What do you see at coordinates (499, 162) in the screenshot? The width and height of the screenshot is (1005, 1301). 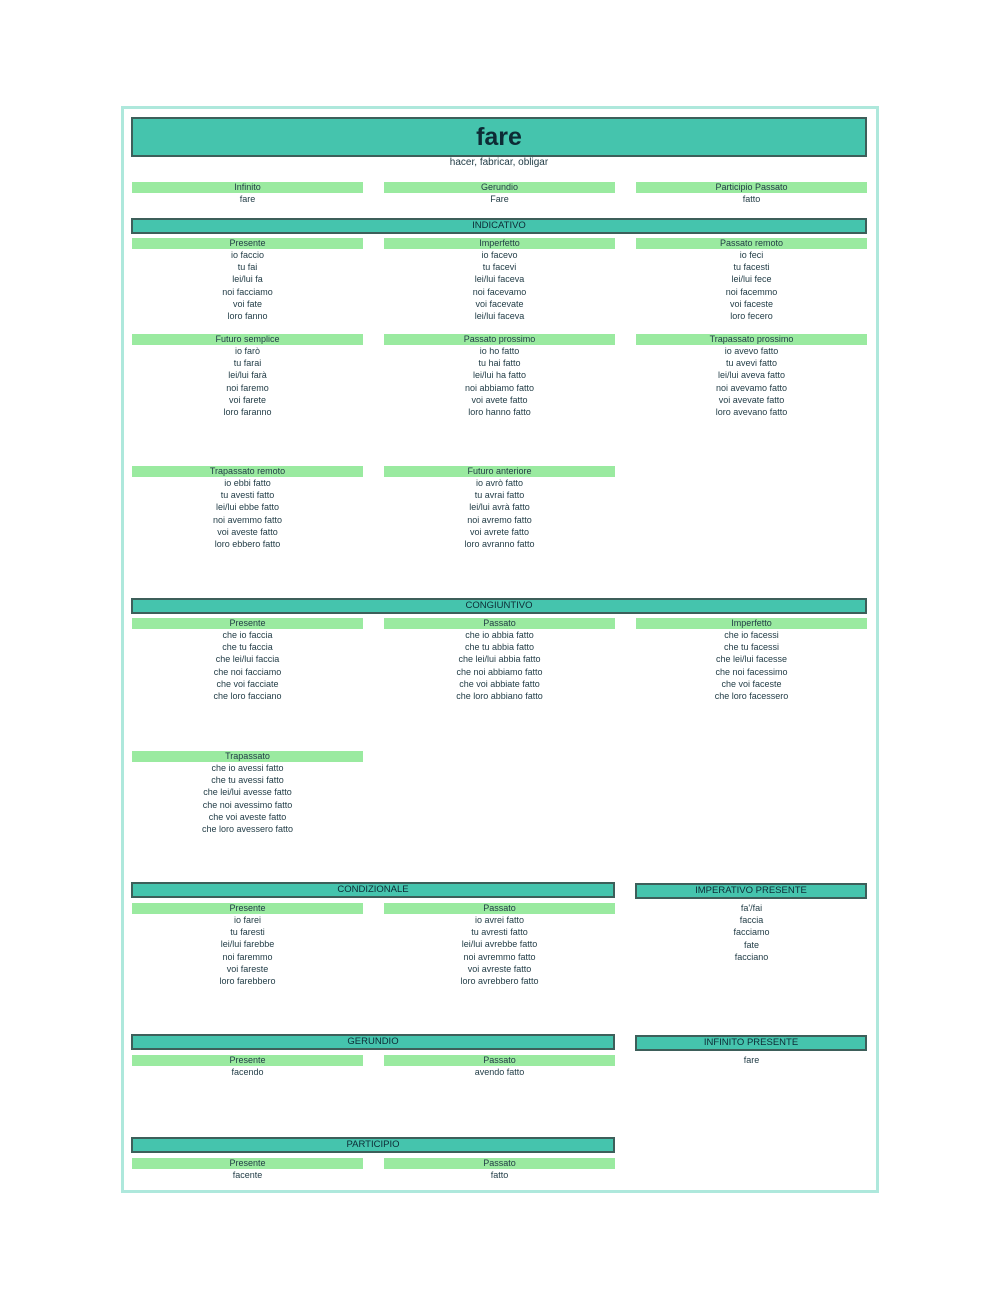 I see `verb-translation: hacer, fabricar, obligar` at bounding box center [499, 162].